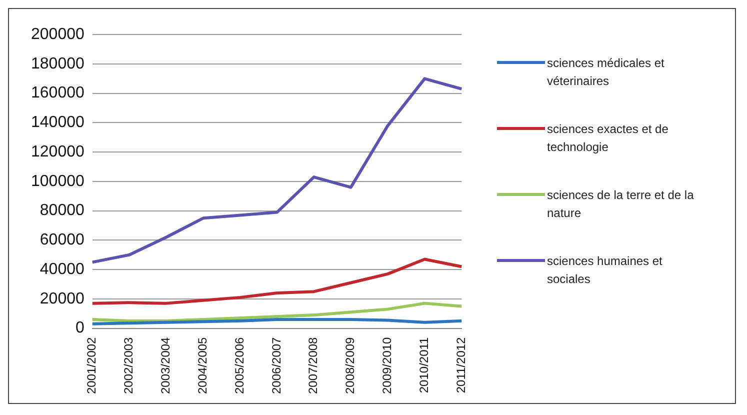 Image resolution: width=747 pixels, height=415 pixels. I want to click on legend-label: sciences de la terre et de la nature, so click(621, 204).